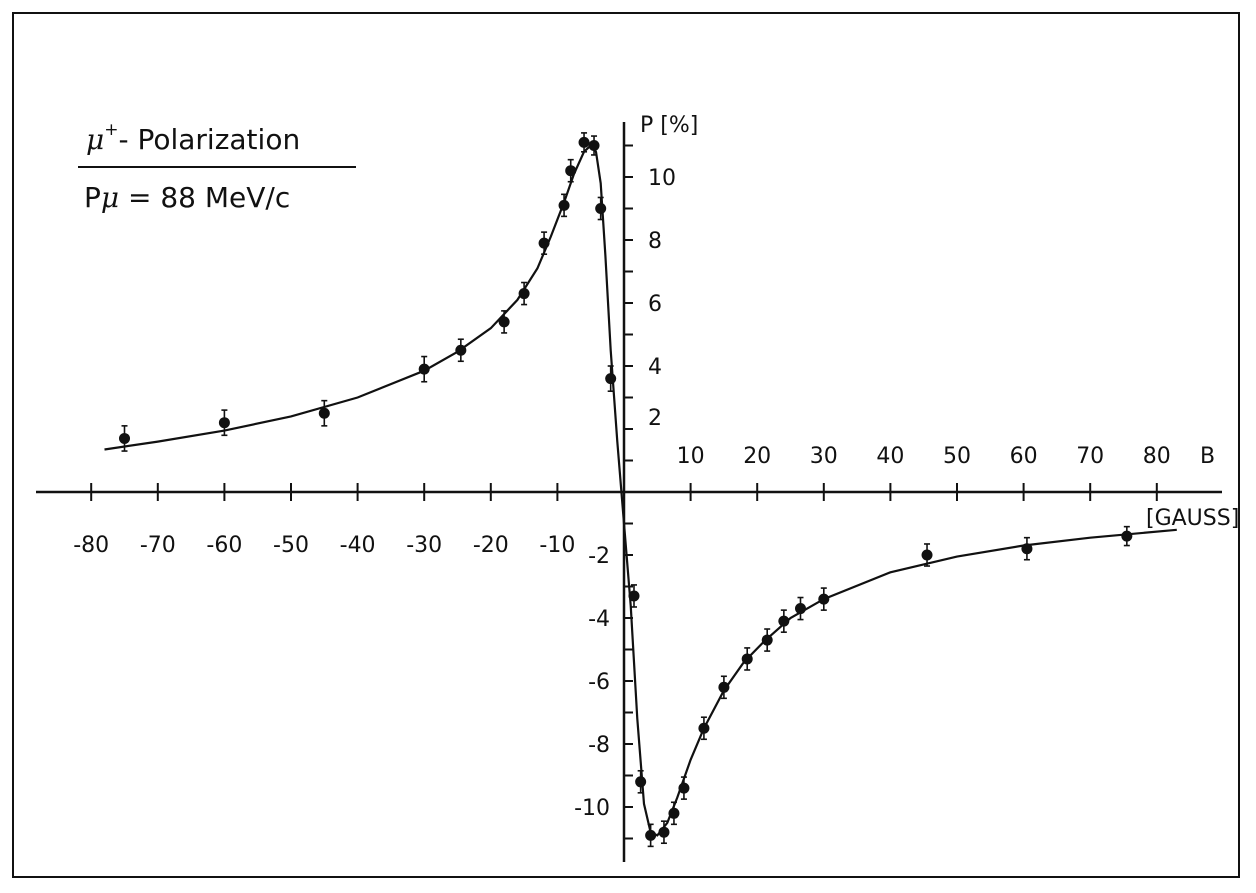 Image resolution: width=1256 pixels, height=893 pixels. I want to click on y-tick-label: -6, so click(599, 682).